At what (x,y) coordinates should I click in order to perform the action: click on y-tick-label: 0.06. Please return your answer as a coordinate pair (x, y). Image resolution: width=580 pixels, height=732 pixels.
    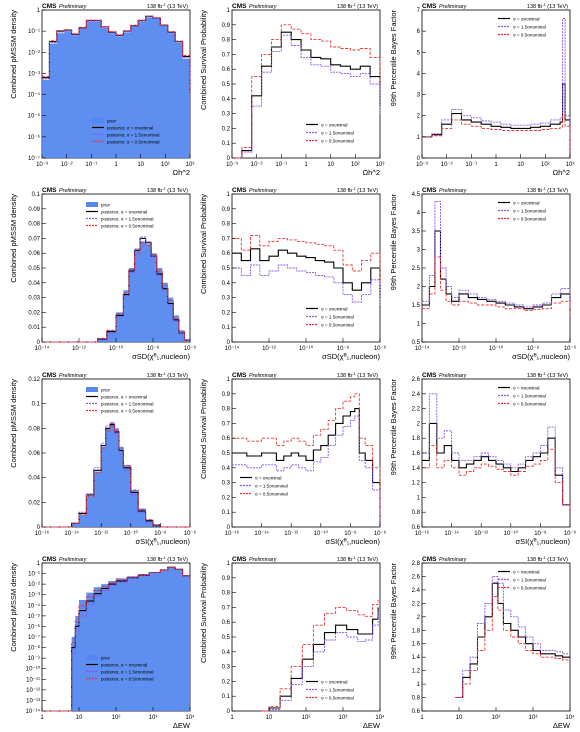
    Looking at the image, I should click on (34, 254).